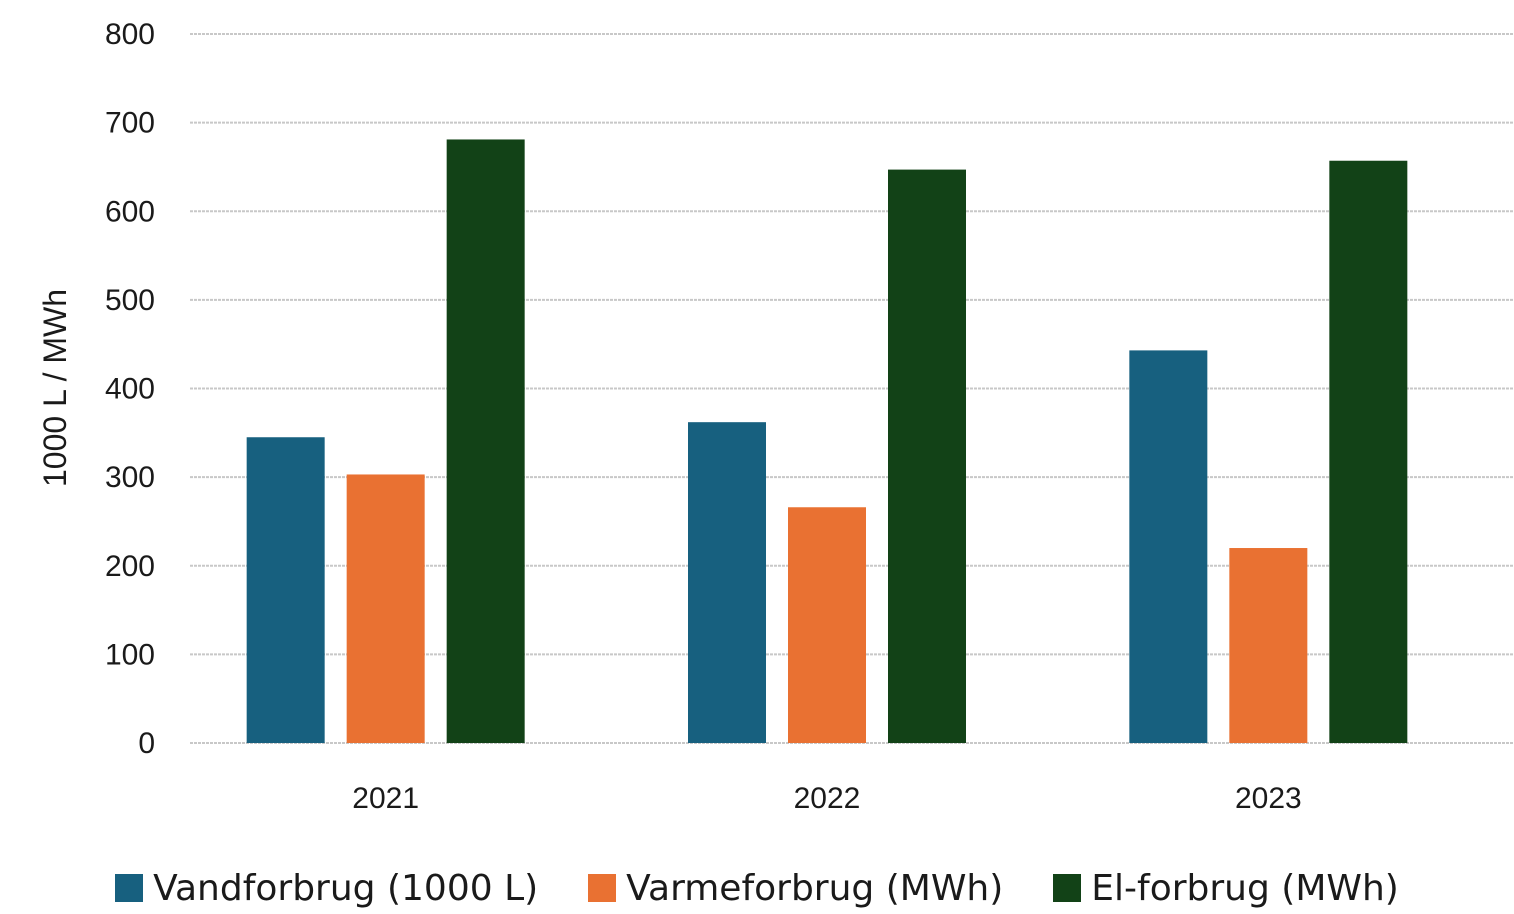 The image size is (1514, 914). I want to click on legend-item-water: Vandforbrug (1000 L), so click(326, 888).